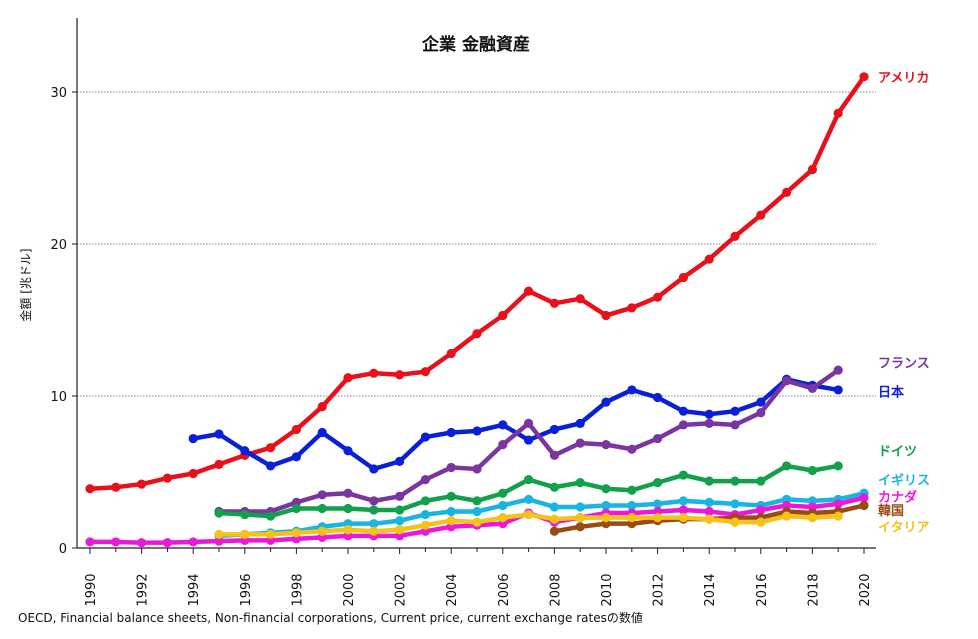  I want to click on x-tick-label: 2004, so click(452, 589).